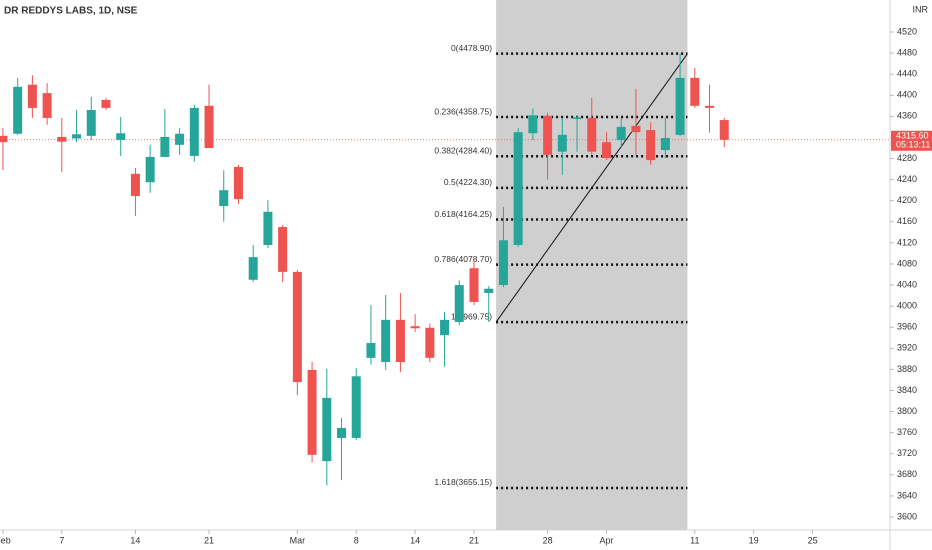 The width and height of the screenshot is (932, 550). What do you see at coordinates (471, 316) in the screenshot?
I see `fib-label: 1(3969.75)` at bounding box center [471, 316].